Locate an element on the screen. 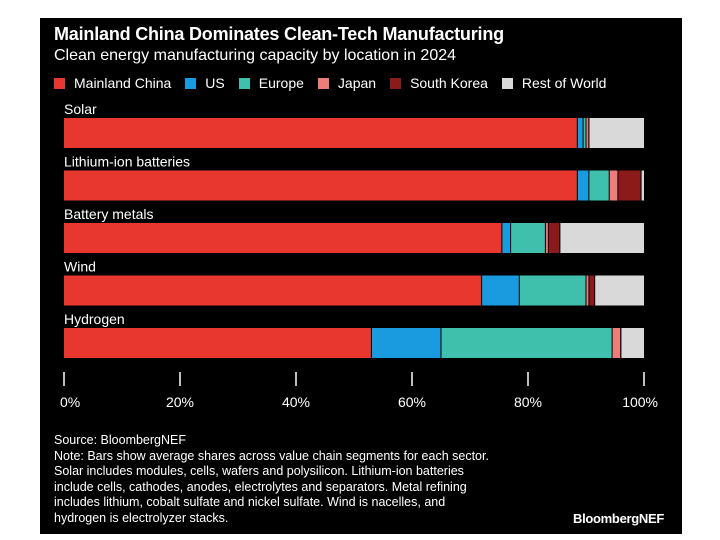 The image size is (720, 540). legend-item-south-korea: South Korea is located at coordinates (439, 83).